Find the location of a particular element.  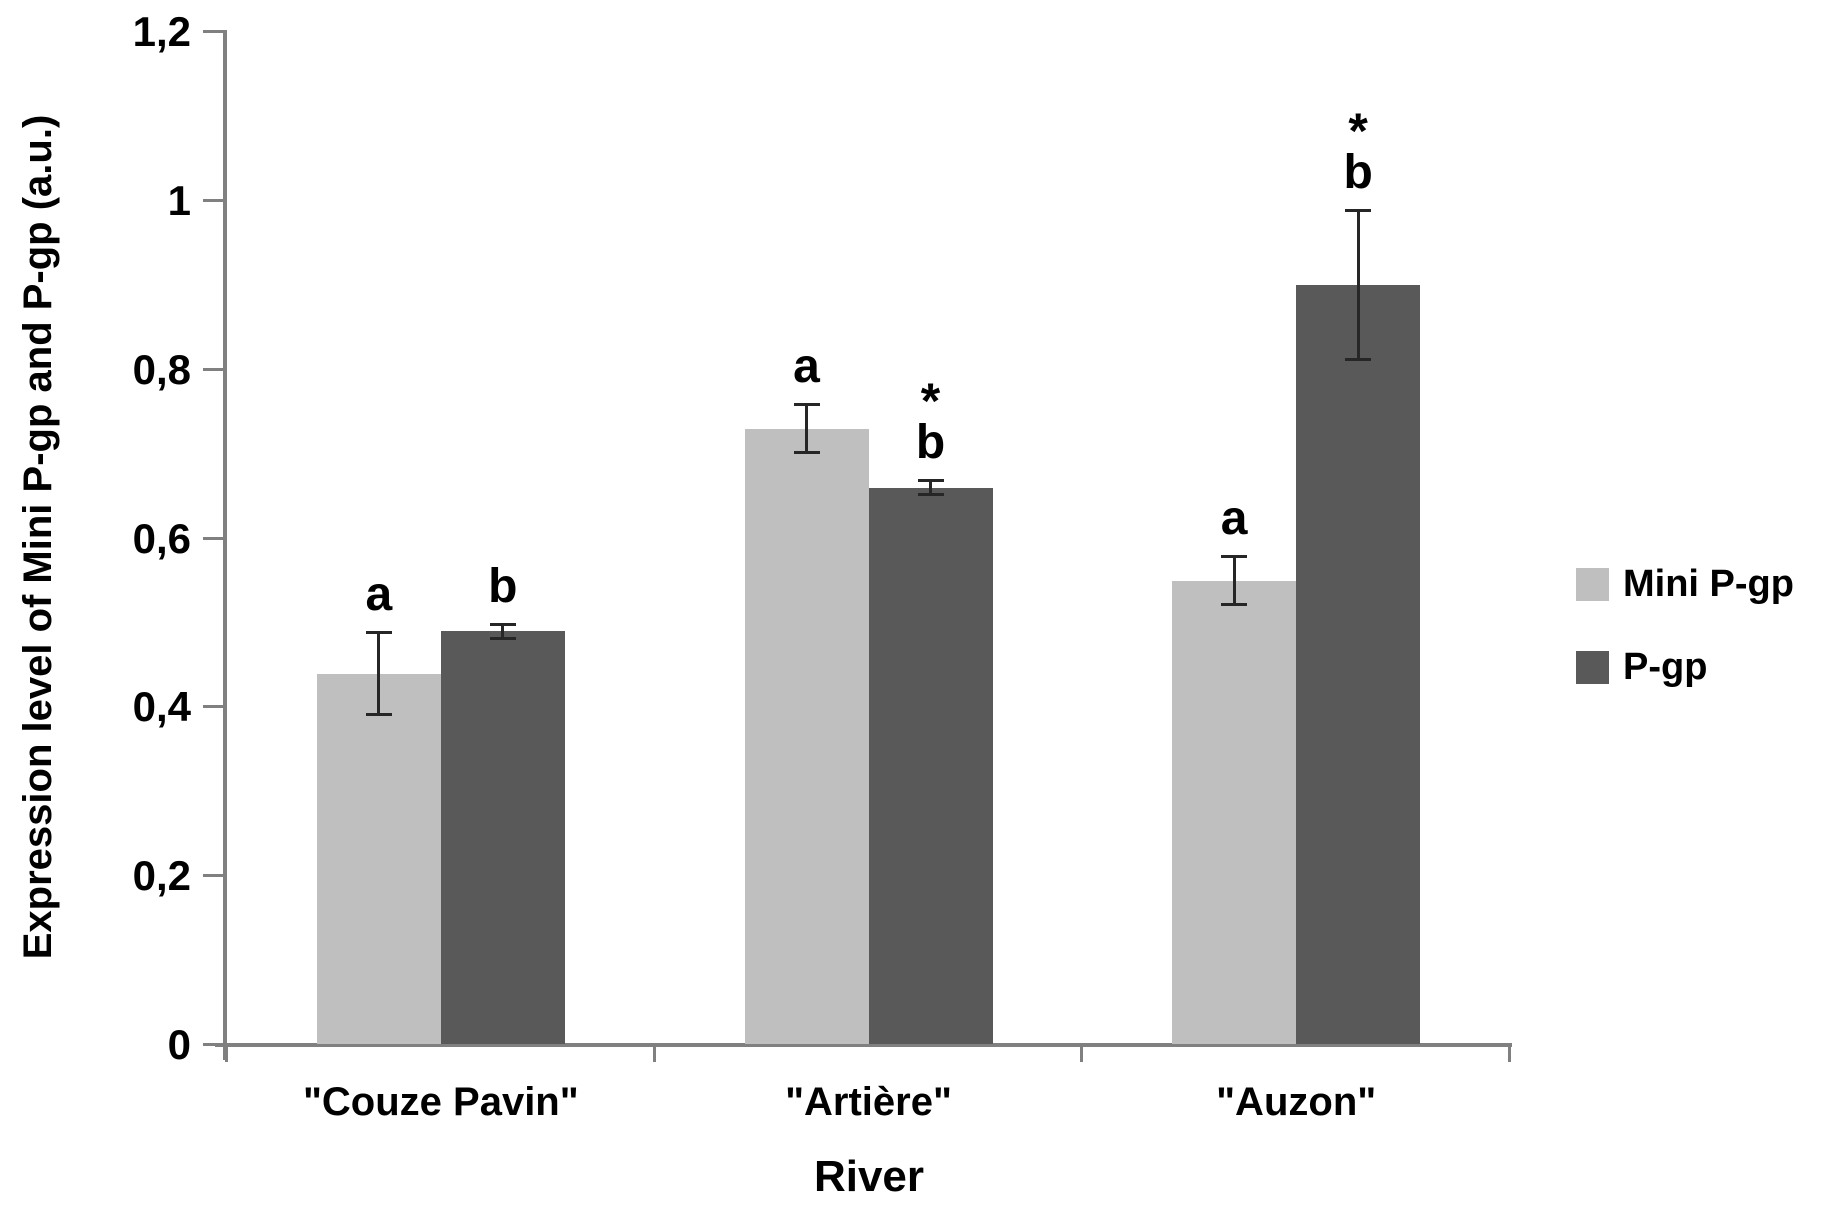

sig-label: b is located at coordinates (503, 586).